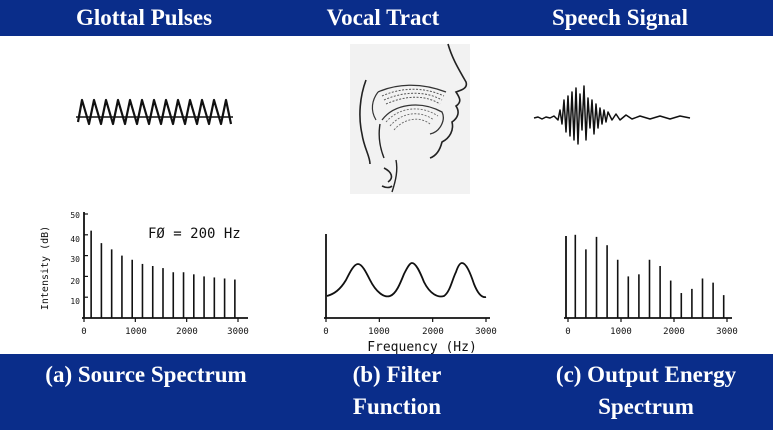  Describe the element at coordinates (136, 332) in the screenshot. I see `source-xtick-label: 1000` at that location.